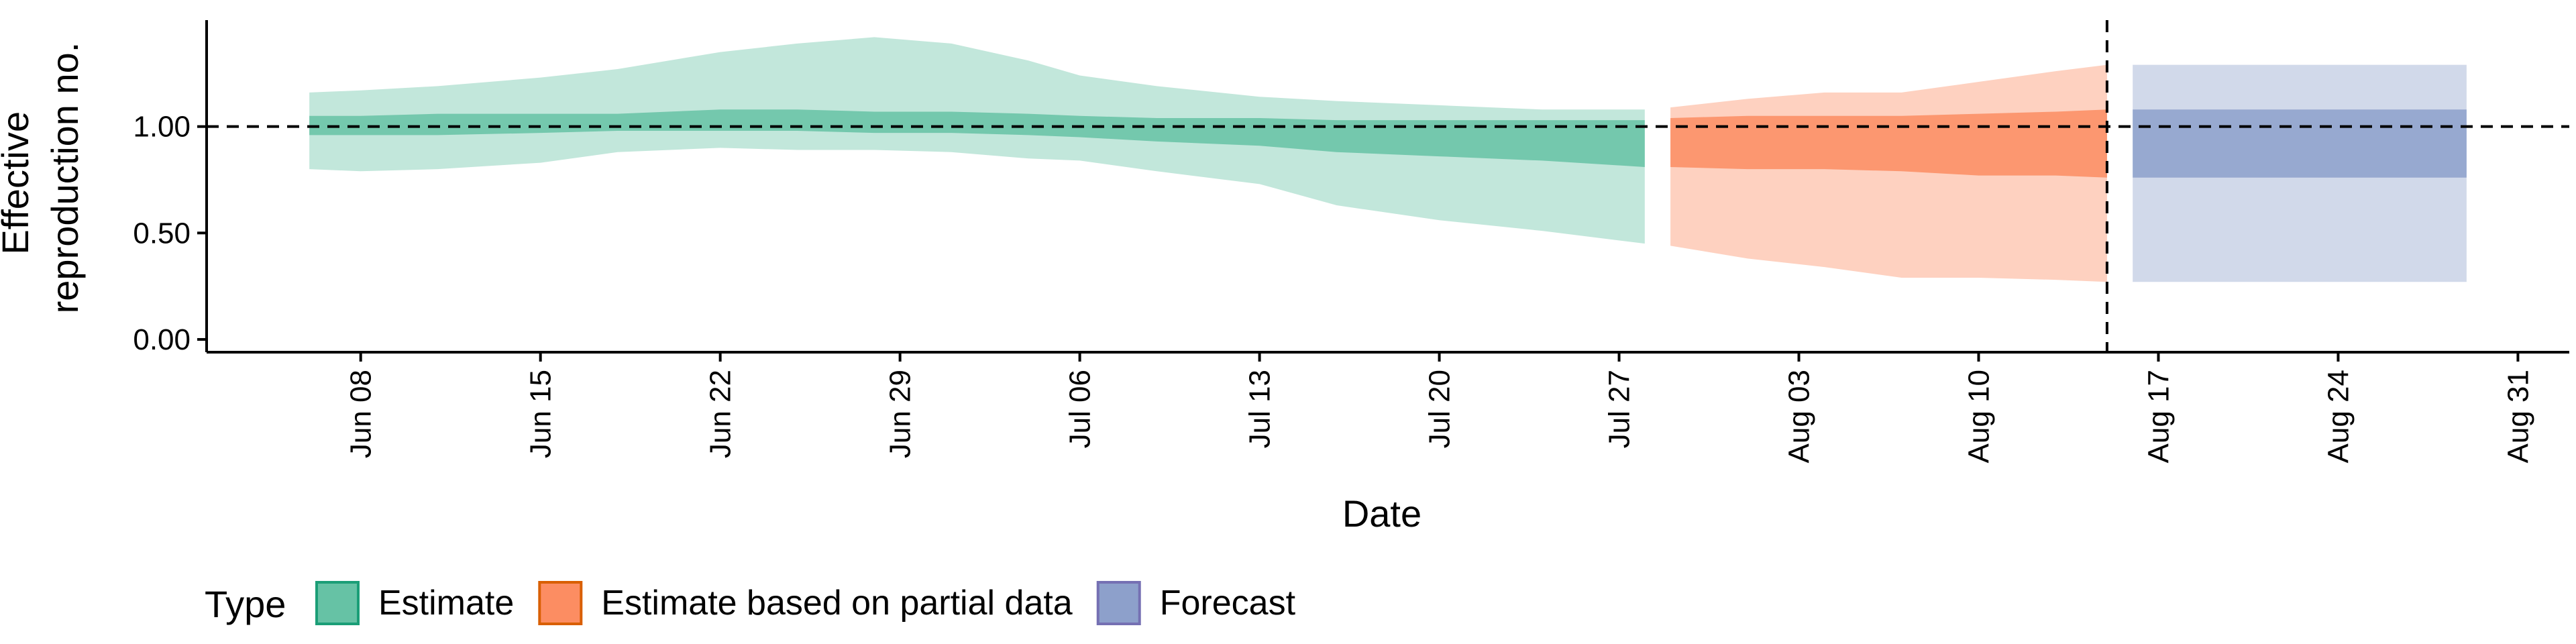 Image resolution: width=2576 pixels, height=644 pixels. Describe the element at coordinates (1228, 603) in the screenshot. I see `legend-label-forecast: Forecast` at that location.